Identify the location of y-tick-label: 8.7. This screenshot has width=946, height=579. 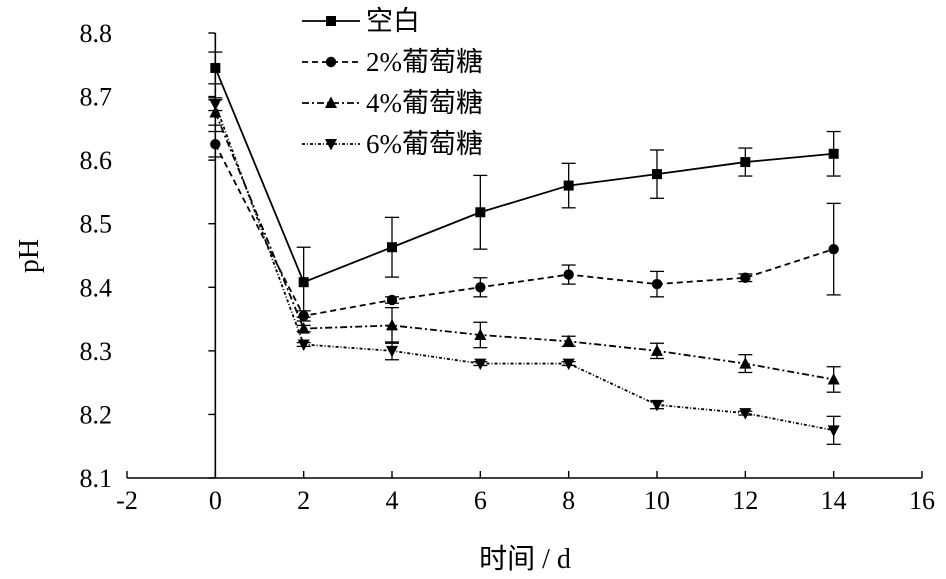
(96, 97).